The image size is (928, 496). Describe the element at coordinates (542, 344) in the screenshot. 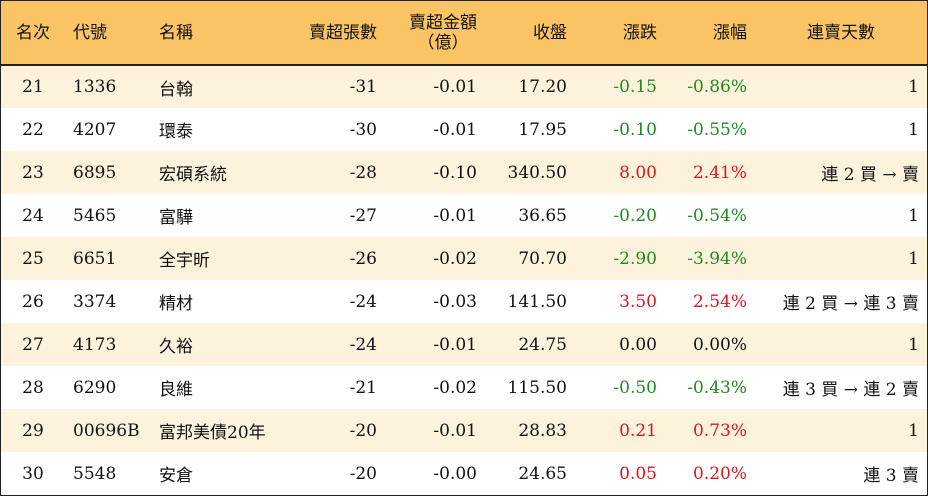

I see `cell-close: 24.75` at that location.